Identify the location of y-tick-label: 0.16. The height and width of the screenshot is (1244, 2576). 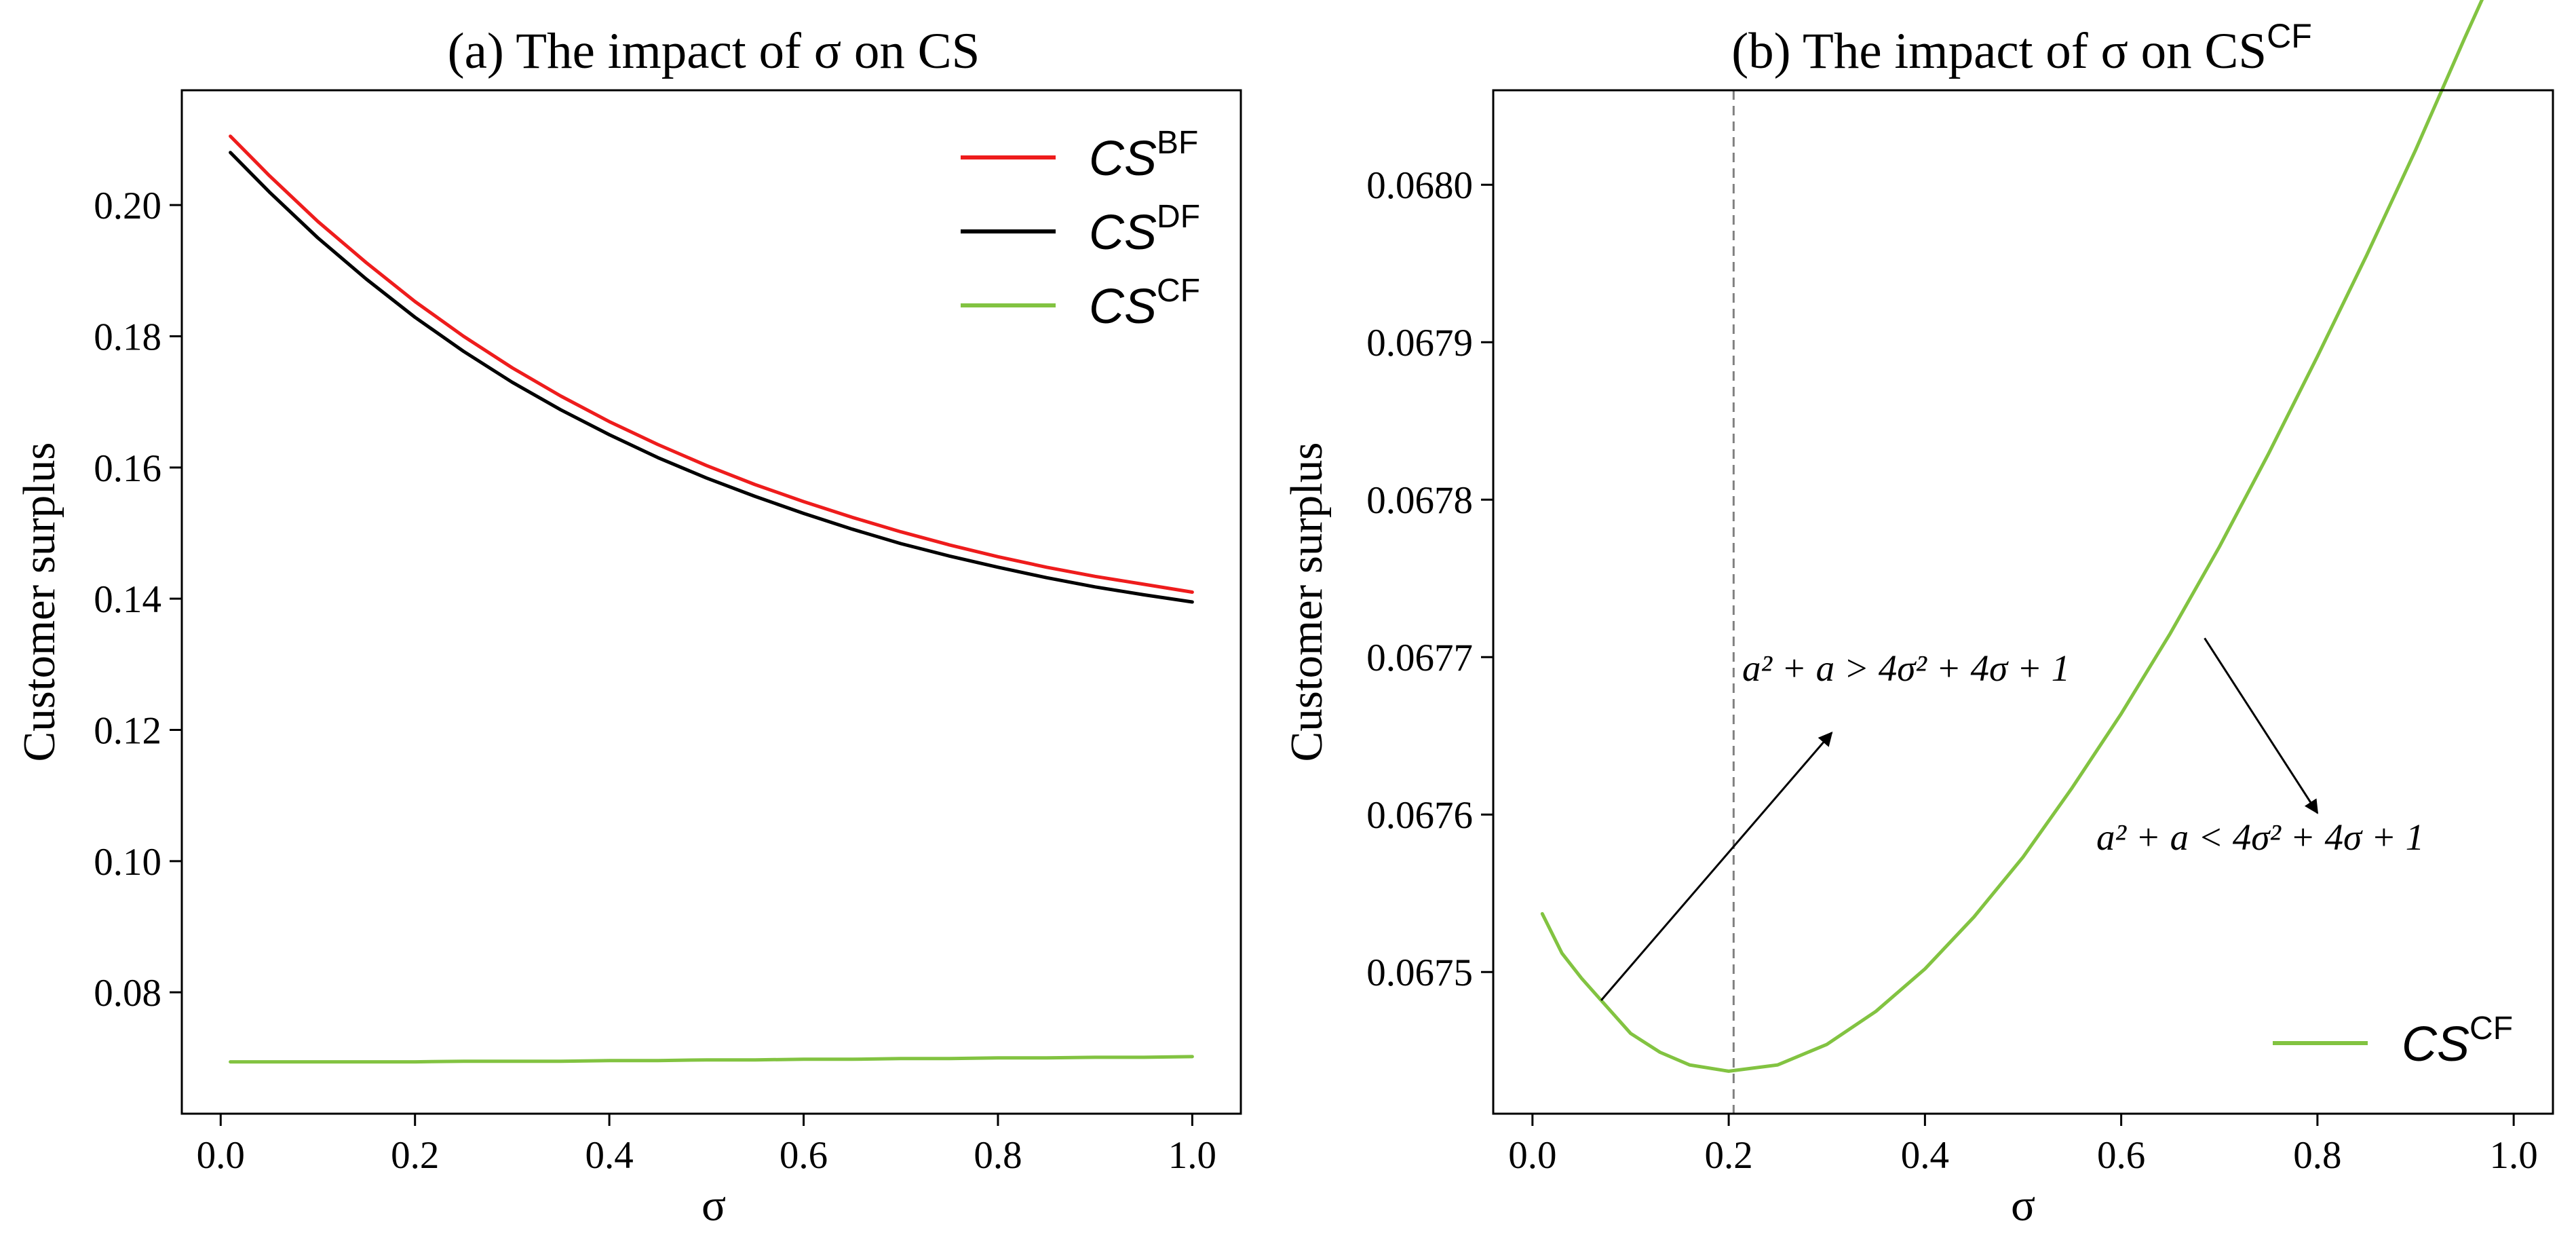
(127, 468).